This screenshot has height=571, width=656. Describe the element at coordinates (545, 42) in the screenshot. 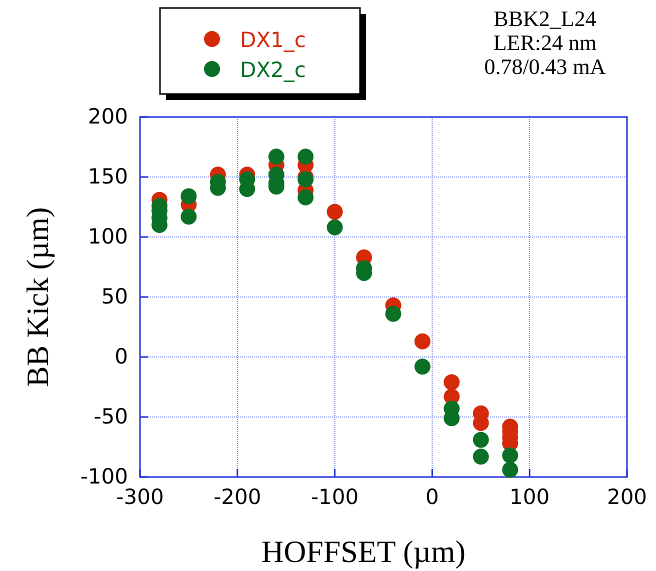

I see `text: LER:24 nm` at that location.